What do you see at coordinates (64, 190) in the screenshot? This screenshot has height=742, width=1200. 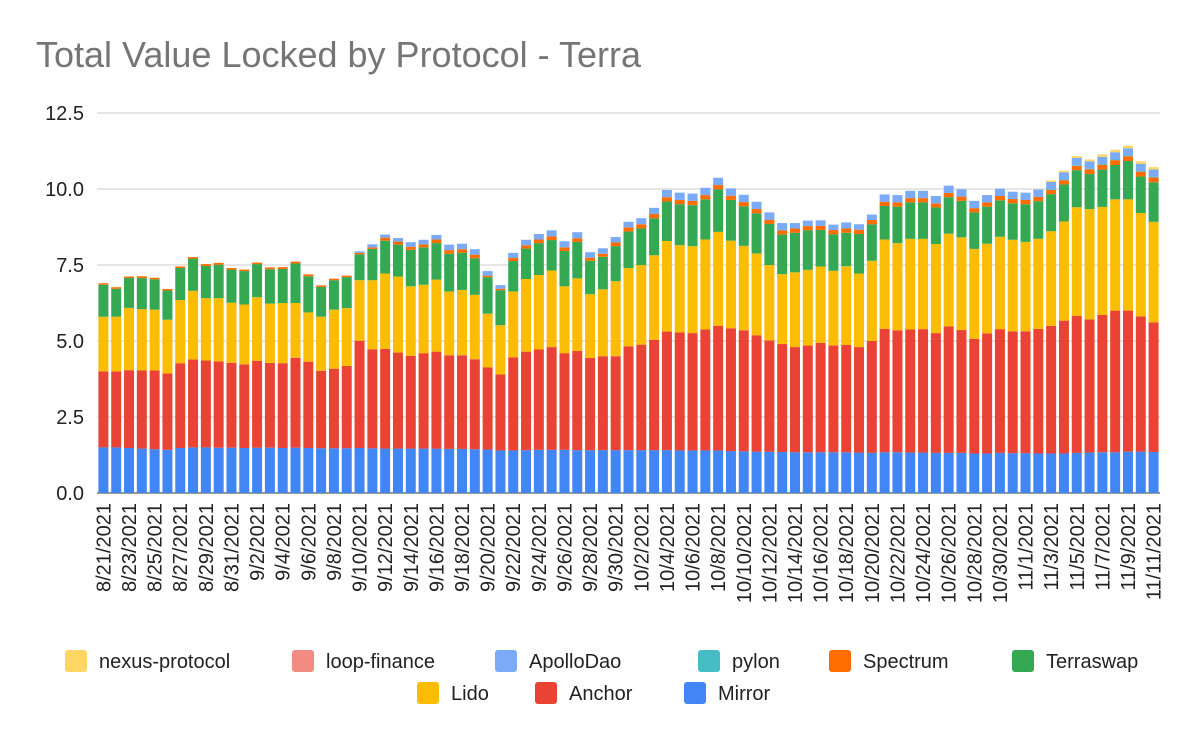 I see `y-tick-label: 10.0` at bounding box center [64, 190].